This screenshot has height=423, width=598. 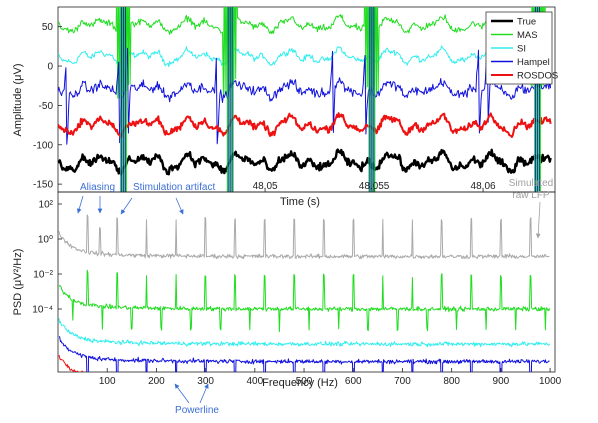 I want to click on time-series-rosdos, so click(x=305, y=125).